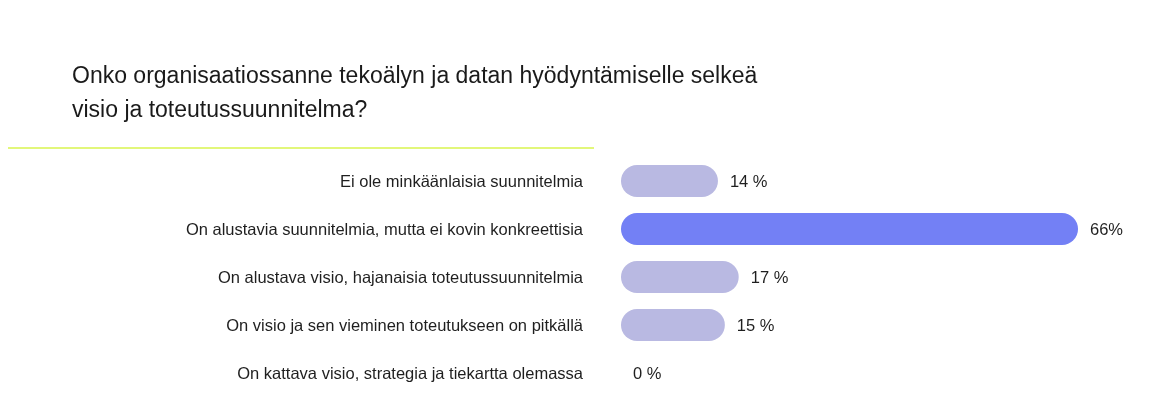  I want to click on y-tick-label: On alustavia suunnitelmia, mutta ei kovin konkreettisia, so click(384, 228).